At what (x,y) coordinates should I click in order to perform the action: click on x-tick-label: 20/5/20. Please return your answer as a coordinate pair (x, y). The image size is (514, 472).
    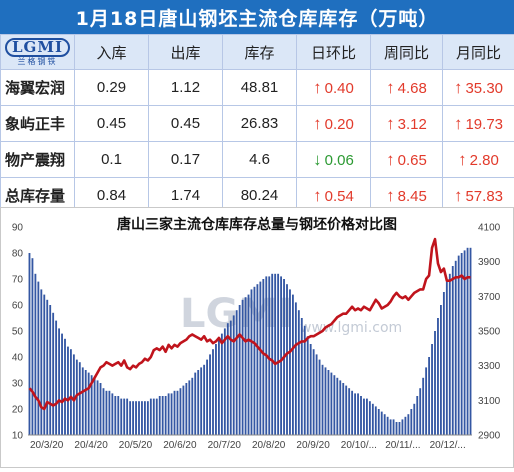
    Looking at the image, I should click on (136, 445).